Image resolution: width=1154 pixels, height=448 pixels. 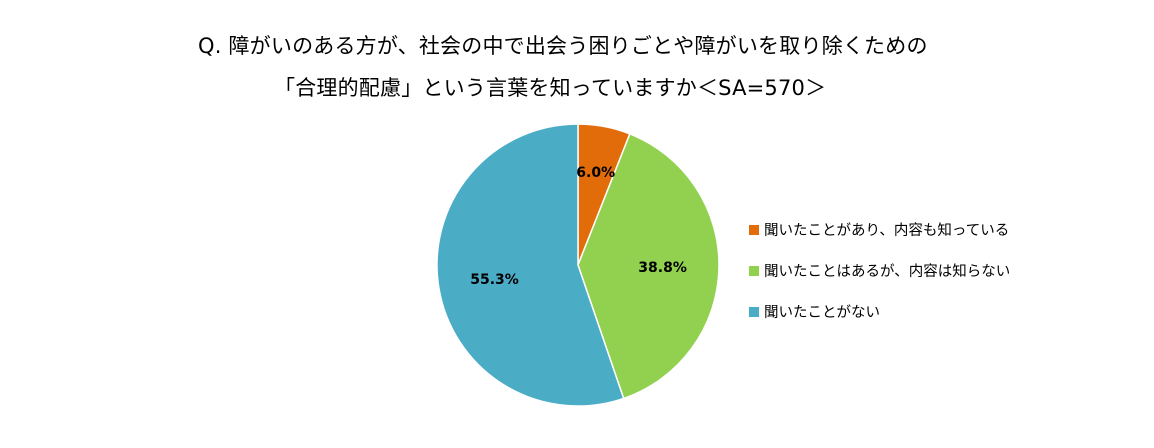 What do you see at coordinates (563, 46) in the screenshot?
I see `chart-title-line-1: Q. 障がいのある方が、社会の中で出会う困りごとや障がいを取り除くための` at bounding box center [563, 46].